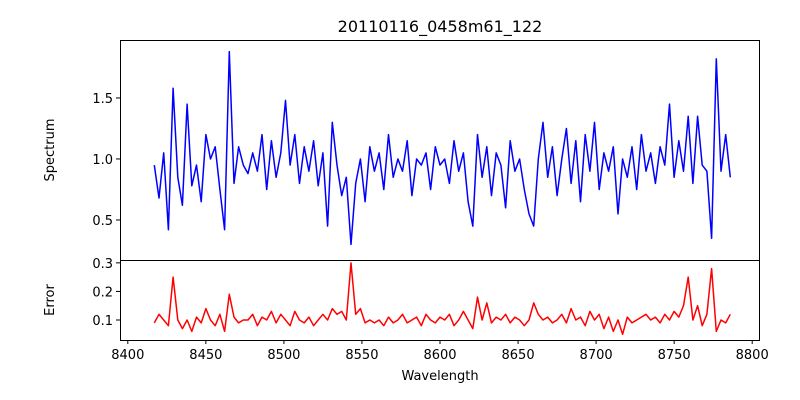 Image resolution: width=800 pixels, height=400 pixels. I want to click on xtick-label: 8450, so click(205, 355).